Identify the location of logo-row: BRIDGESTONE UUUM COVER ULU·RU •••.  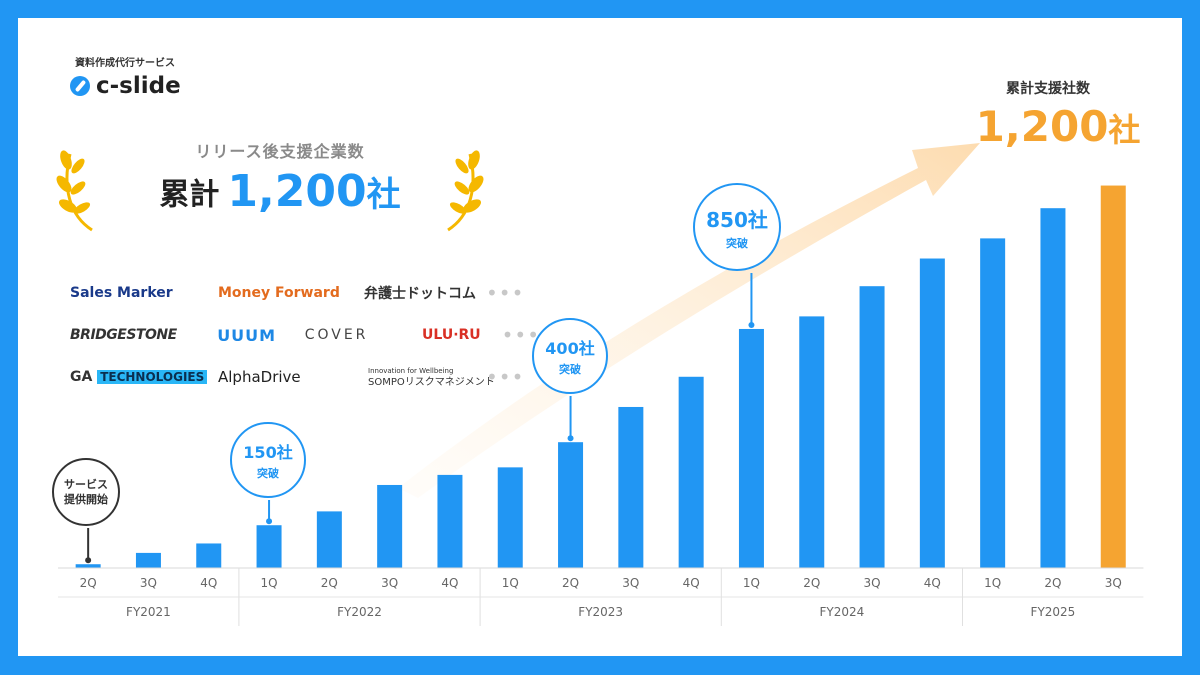
(305, 335).